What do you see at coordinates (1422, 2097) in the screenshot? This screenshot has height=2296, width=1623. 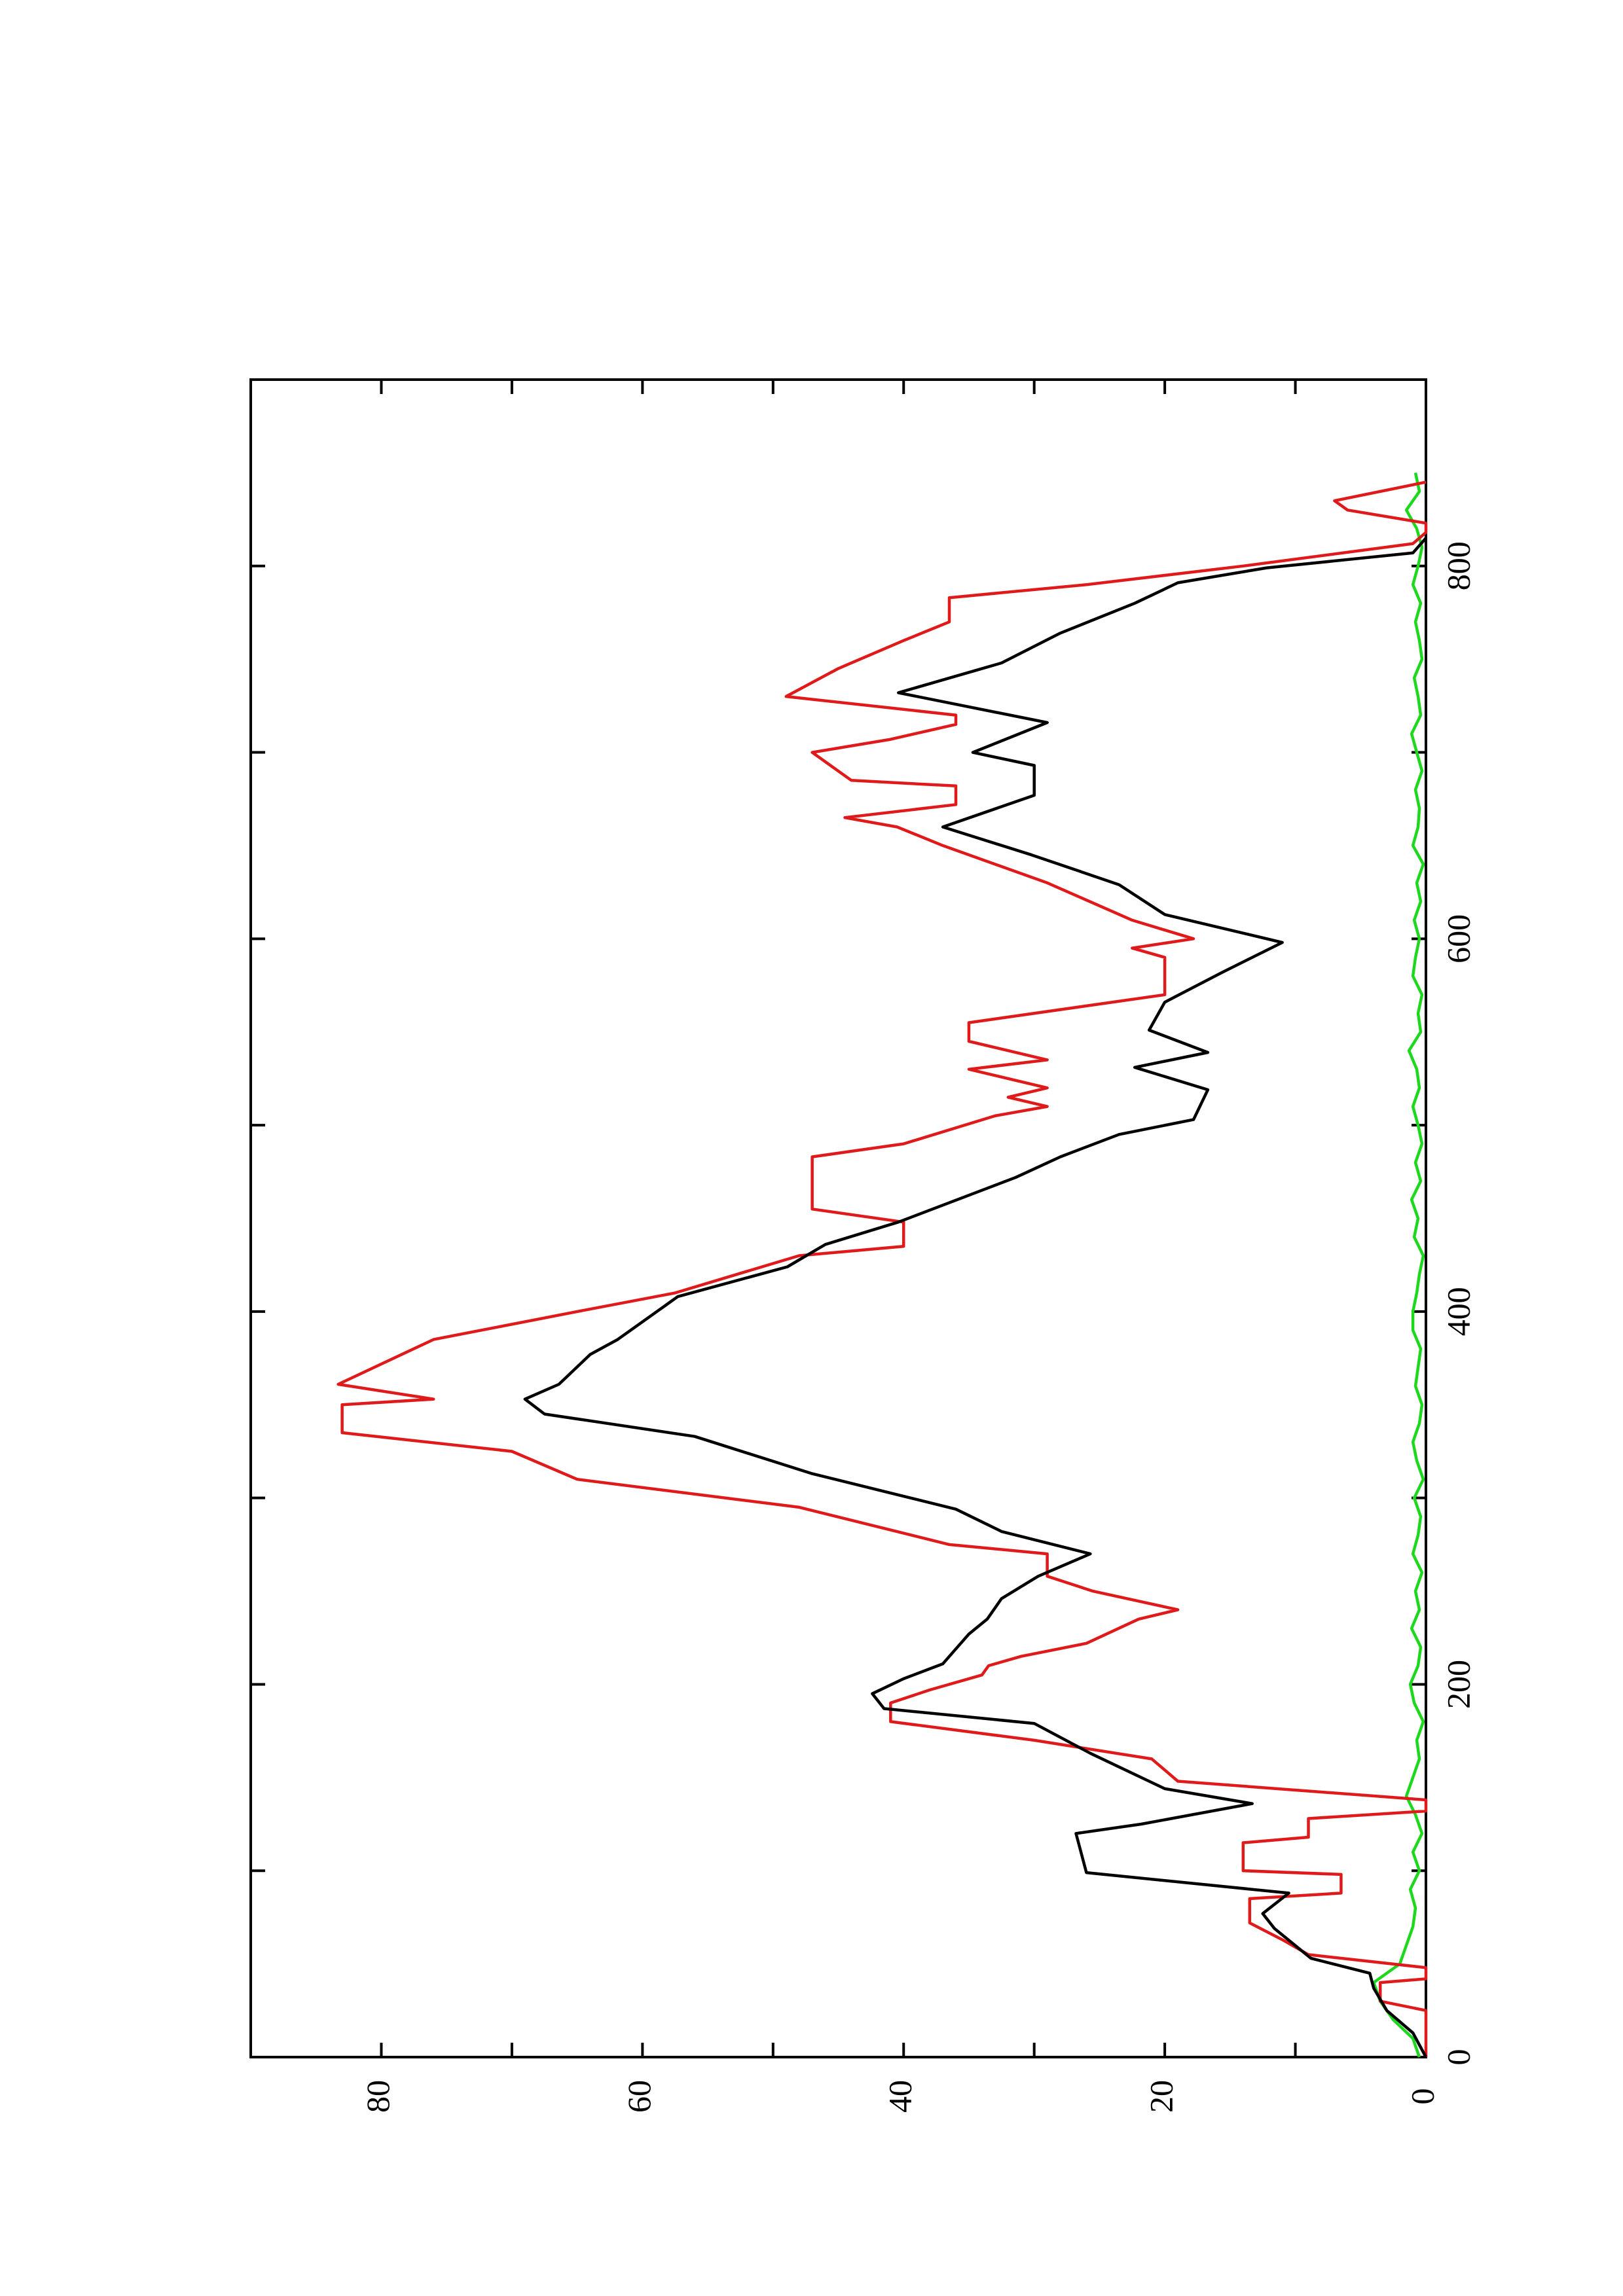 I see `y-tick-label: 0` at bounding box center [1422, 2097].